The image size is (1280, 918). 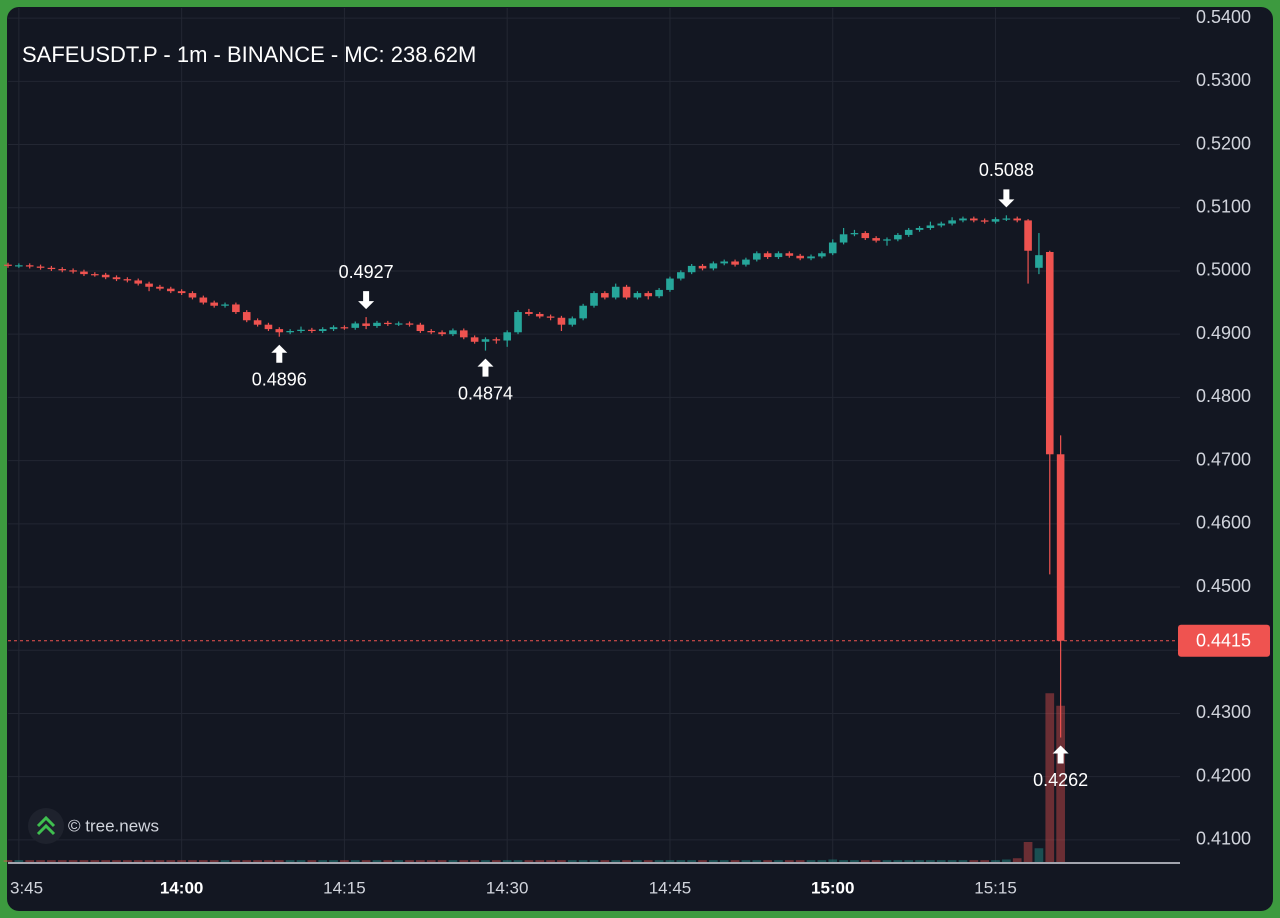 I want to click on low-marker-label: 0.4874, so click(x=485, y=393).